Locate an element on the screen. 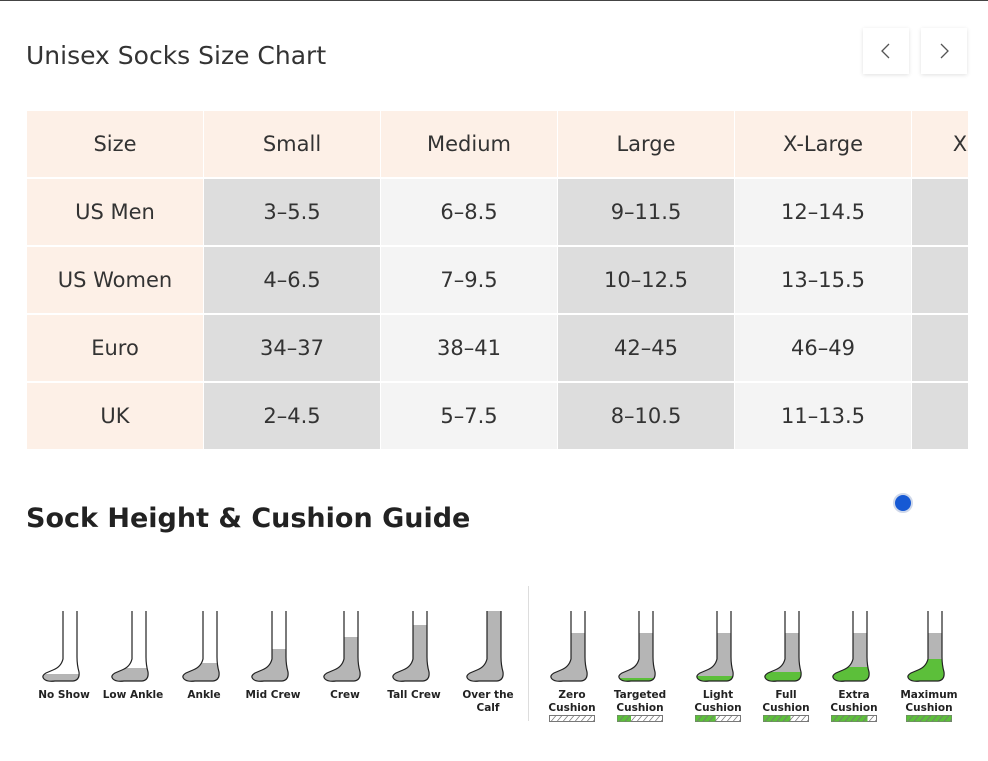 The image size is (988, 761). divider is located at coordinates (528, 653).